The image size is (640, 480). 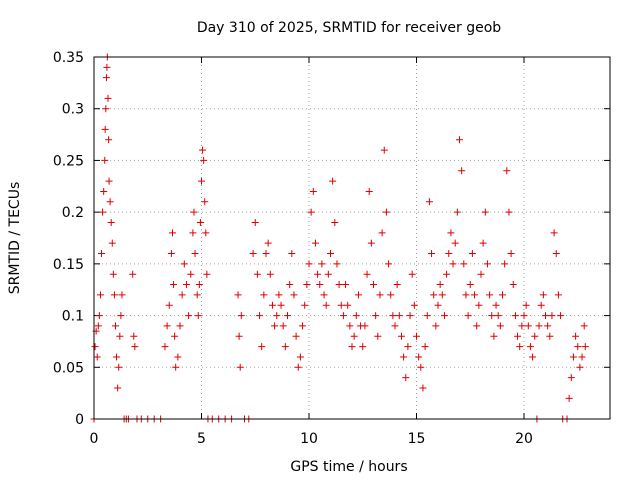 What do you see at coordinates (73, 213) in the screenshot?
I see `y-tick-label: 0.2` at bounding box center [73, 213].